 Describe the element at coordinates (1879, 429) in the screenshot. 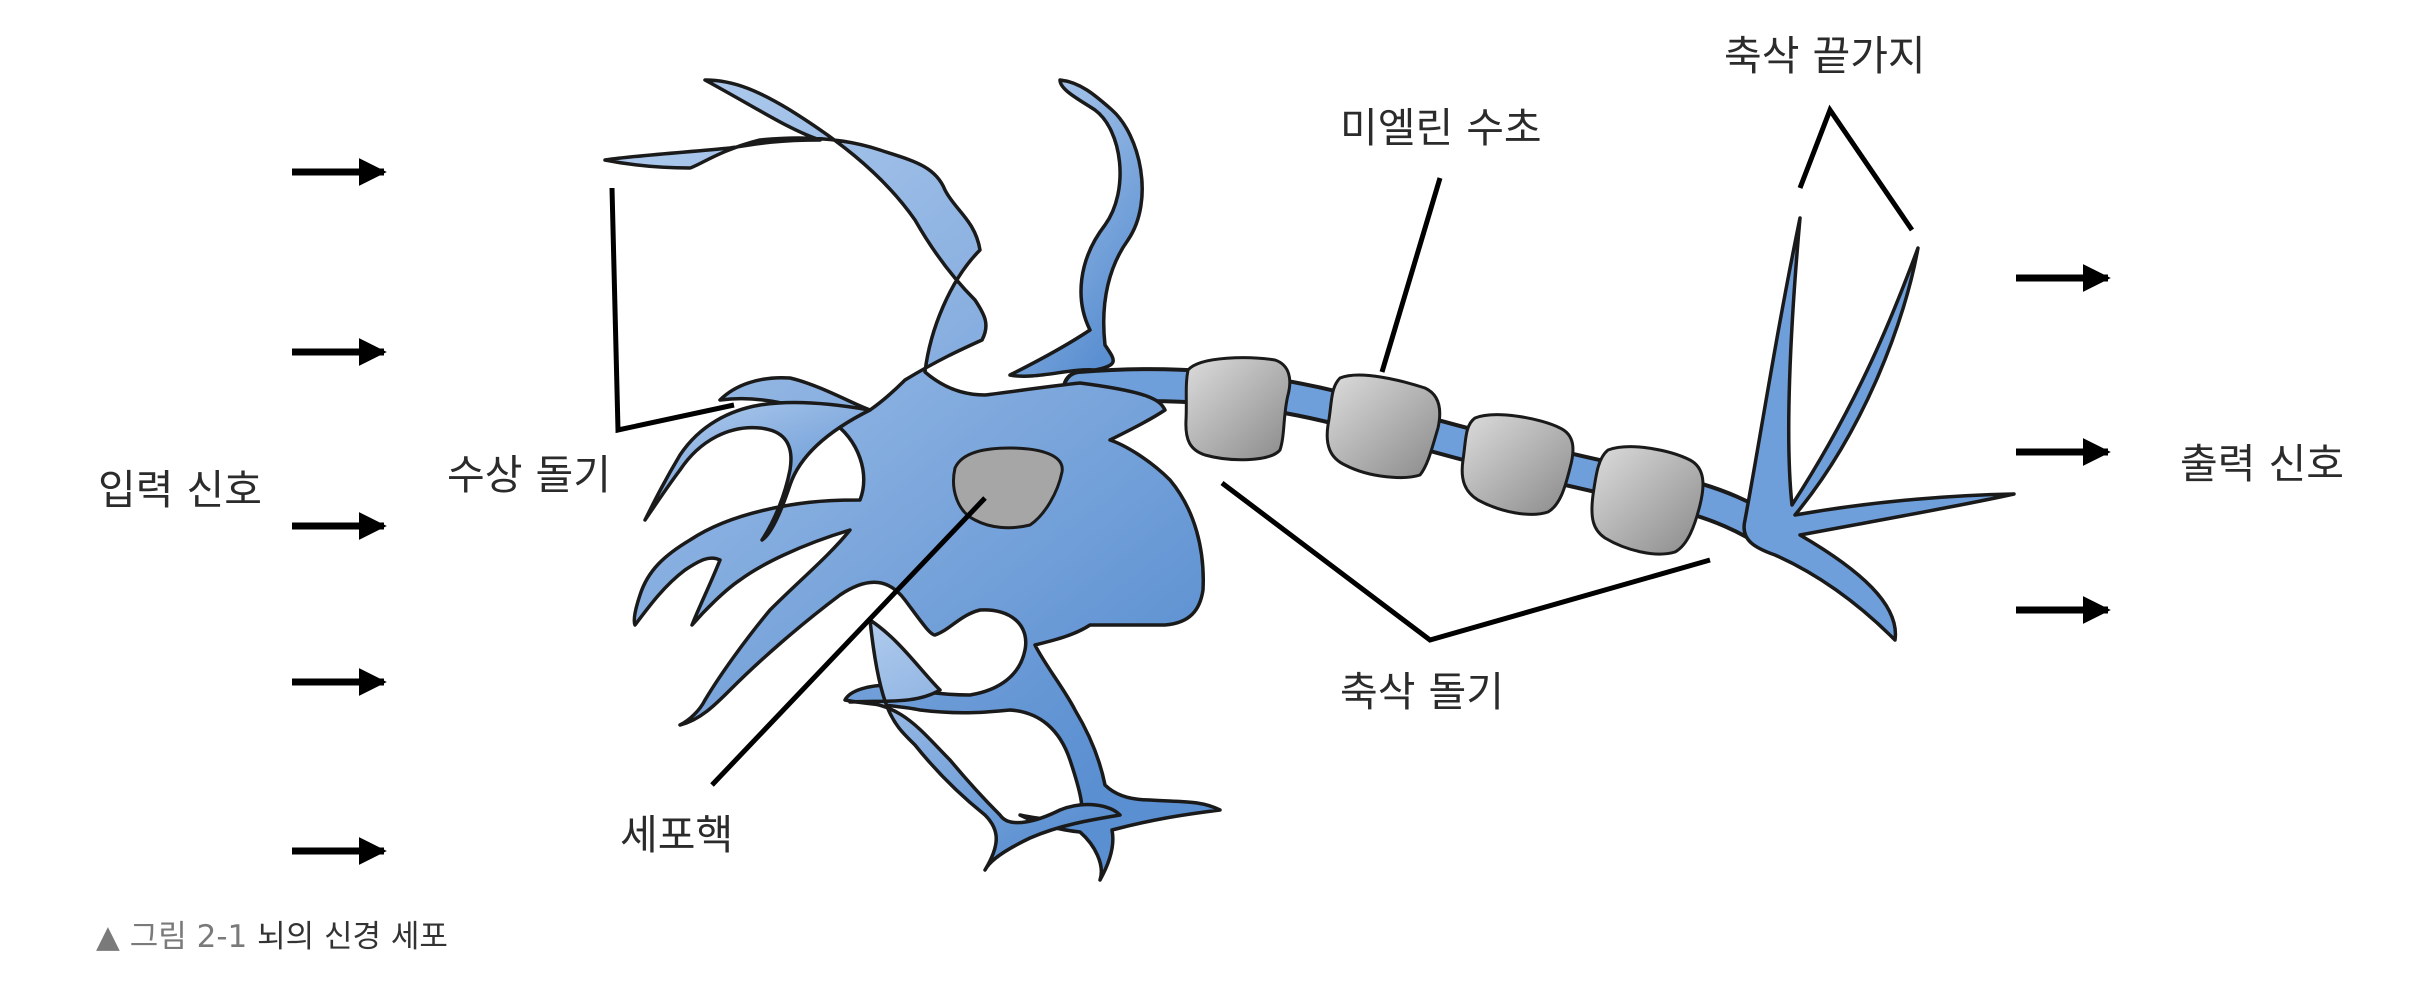

I see `axon-terminal-branches` at that location.